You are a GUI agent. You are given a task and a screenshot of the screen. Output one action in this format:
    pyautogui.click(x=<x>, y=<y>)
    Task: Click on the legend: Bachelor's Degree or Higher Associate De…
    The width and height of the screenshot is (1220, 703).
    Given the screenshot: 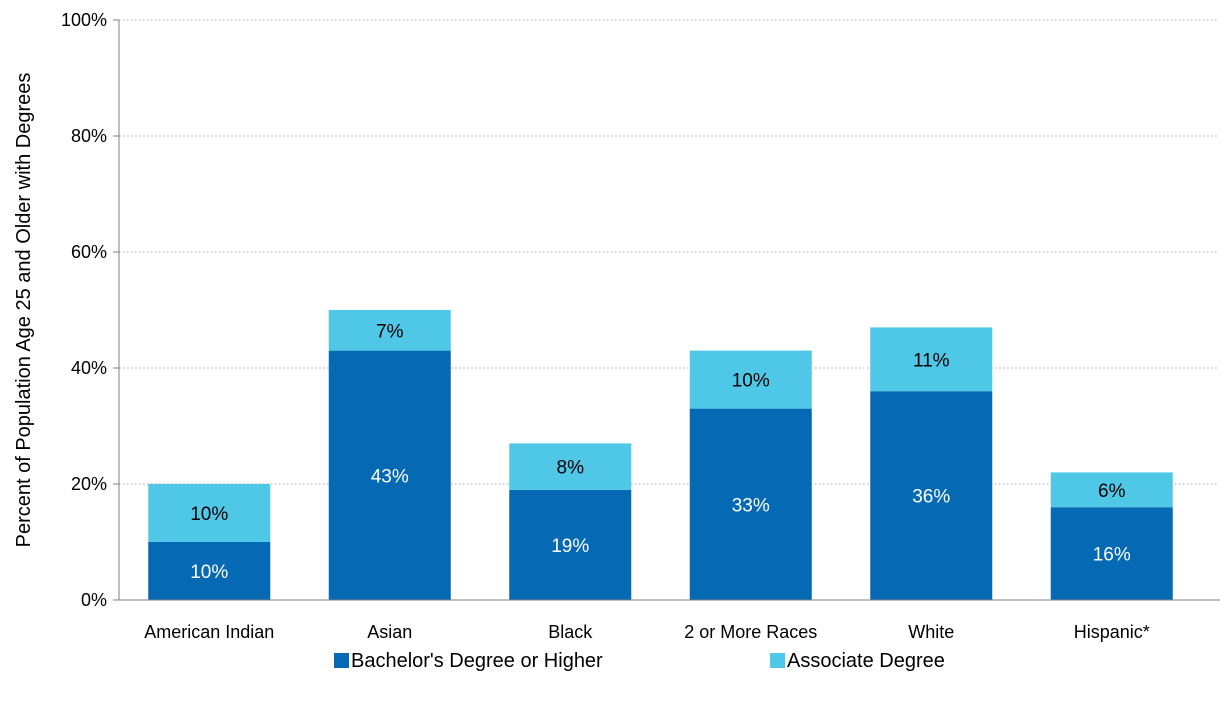 What is the action you would take?
    pyautogui.click(x=639, y=661)
    